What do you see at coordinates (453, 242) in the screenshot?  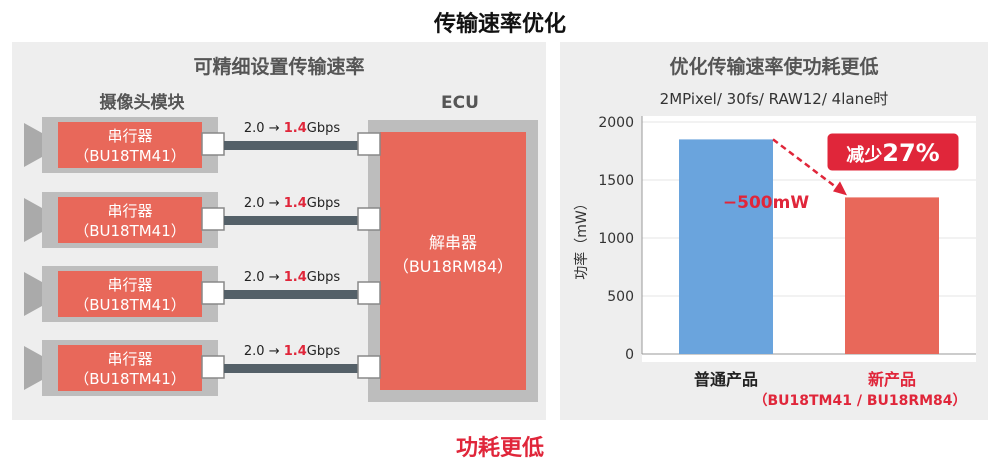 I see `deserializer-name: 解串器` at bounding box center [453, 242].